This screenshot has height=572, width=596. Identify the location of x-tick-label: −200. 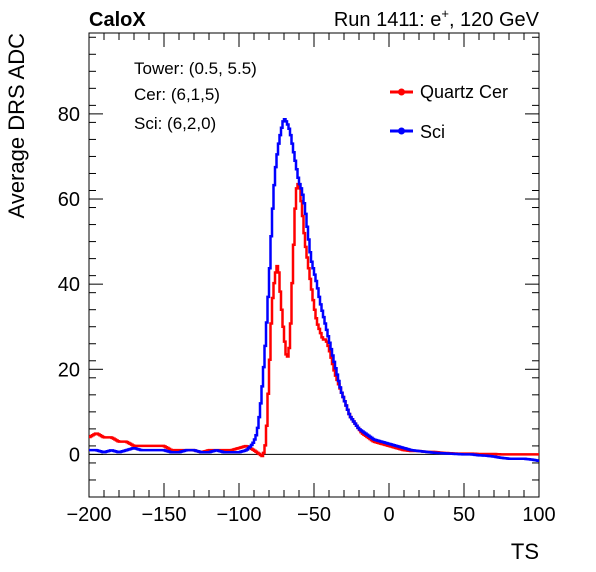
(88, 515).